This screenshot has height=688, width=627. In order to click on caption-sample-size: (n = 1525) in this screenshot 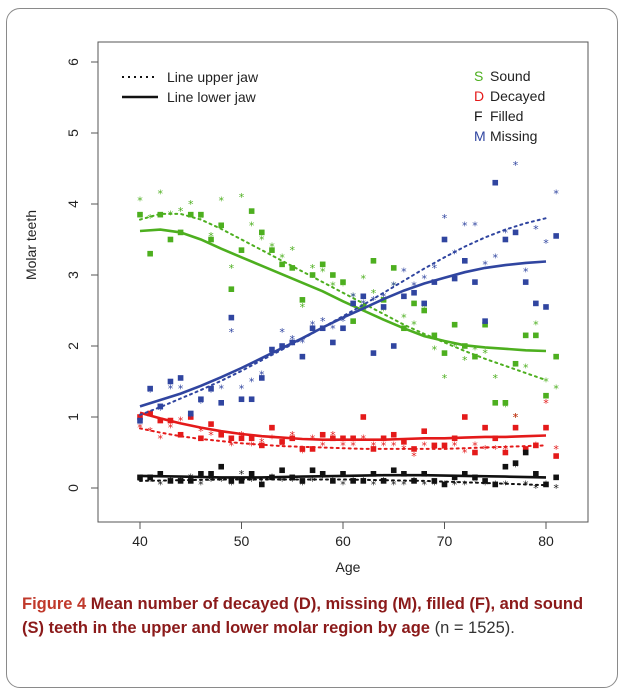, I will do `click(472, 628)`.